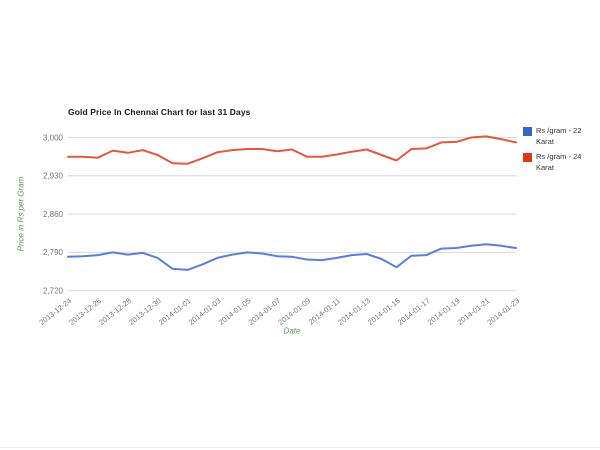  What do you see at coordinates (175, 311) in the screenshot?
I see `x-tick-label-2014-01-01: 2014-01-01` at bounding box center [175, 311].